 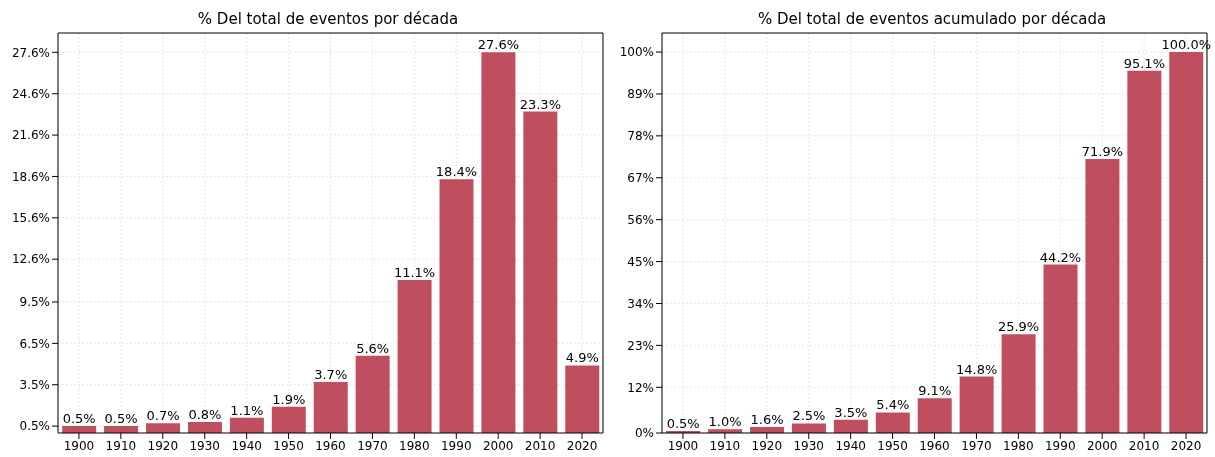 I want to click on data-label: 0.7%, so click(x=163, y=416).